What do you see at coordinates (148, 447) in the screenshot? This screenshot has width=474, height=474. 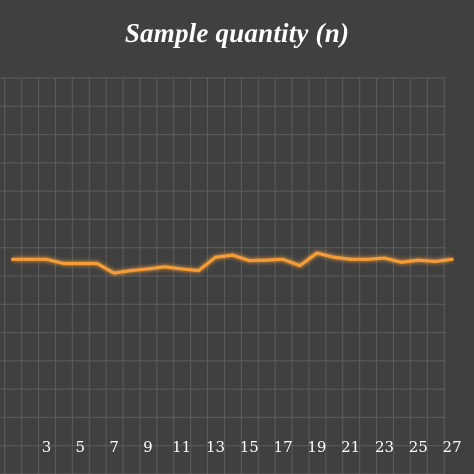 I see `x-tick-label: 9` at bounding box center [148, 447].